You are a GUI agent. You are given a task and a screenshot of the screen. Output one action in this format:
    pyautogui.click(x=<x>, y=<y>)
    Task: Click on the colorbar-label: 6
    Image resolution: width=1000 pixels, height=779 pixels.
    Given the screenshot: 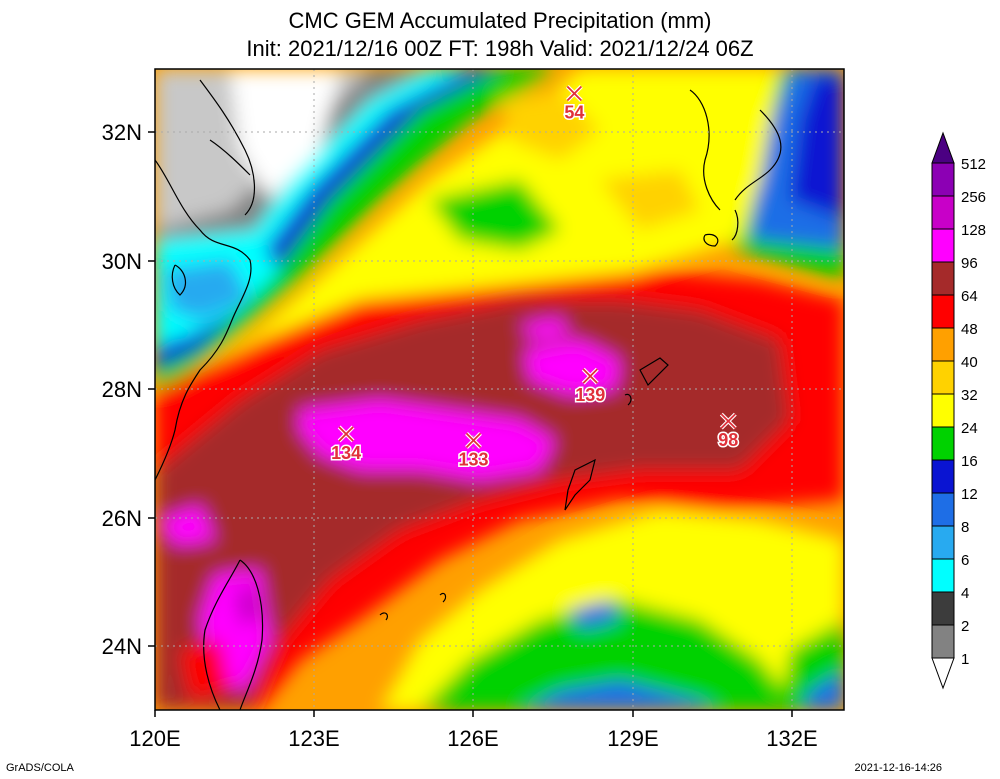 What is the action you would take?
    pyautogui.click(x=965, y=560)
    